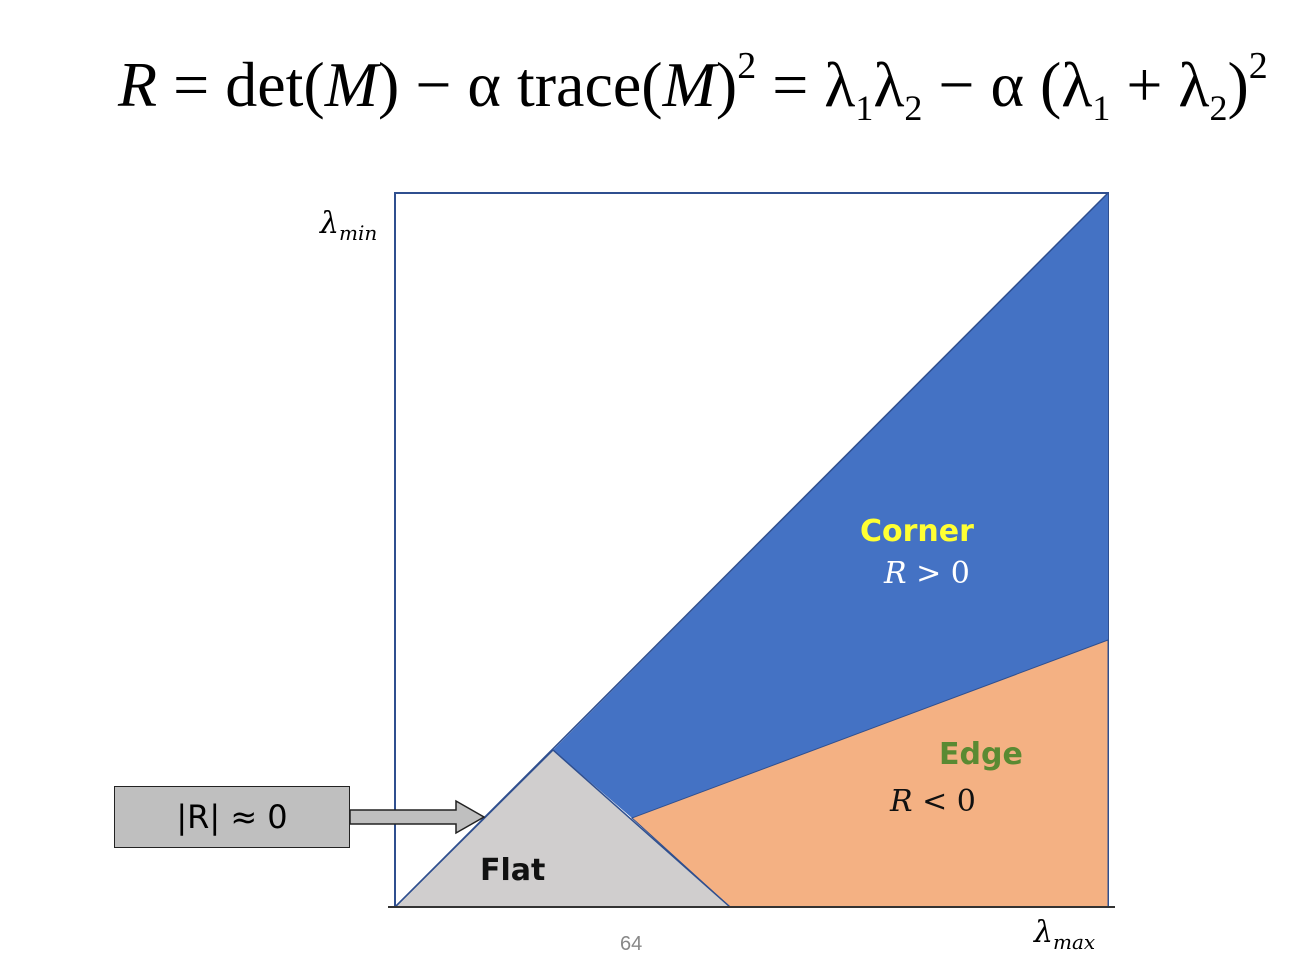 Image resolution: width=1299 pixels, height=964 pixels. What do you see at coordinates (349, 225) in the screenshot?
I see `y-axis-label: λmin` at bounding box center [349, 225].